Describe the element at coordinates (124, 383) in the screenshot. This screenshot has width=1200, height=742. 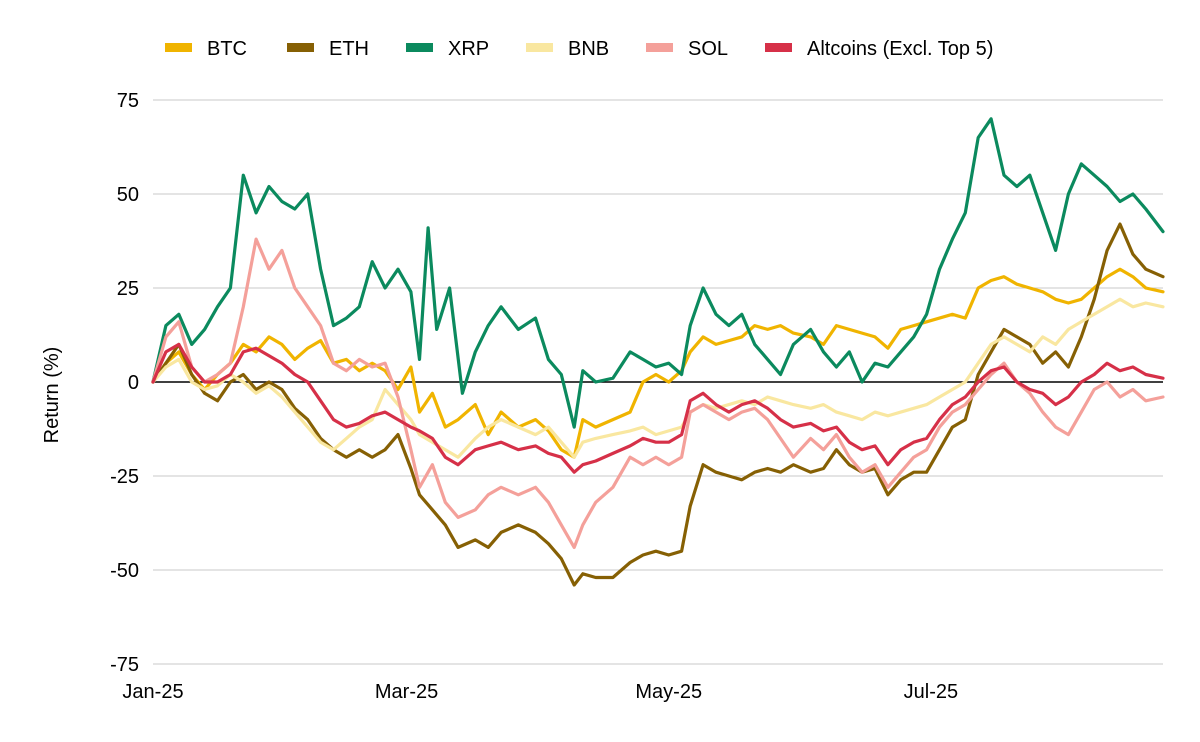
I see `y-axis: 75 50 25 0 -25 -50 -75` at that location.